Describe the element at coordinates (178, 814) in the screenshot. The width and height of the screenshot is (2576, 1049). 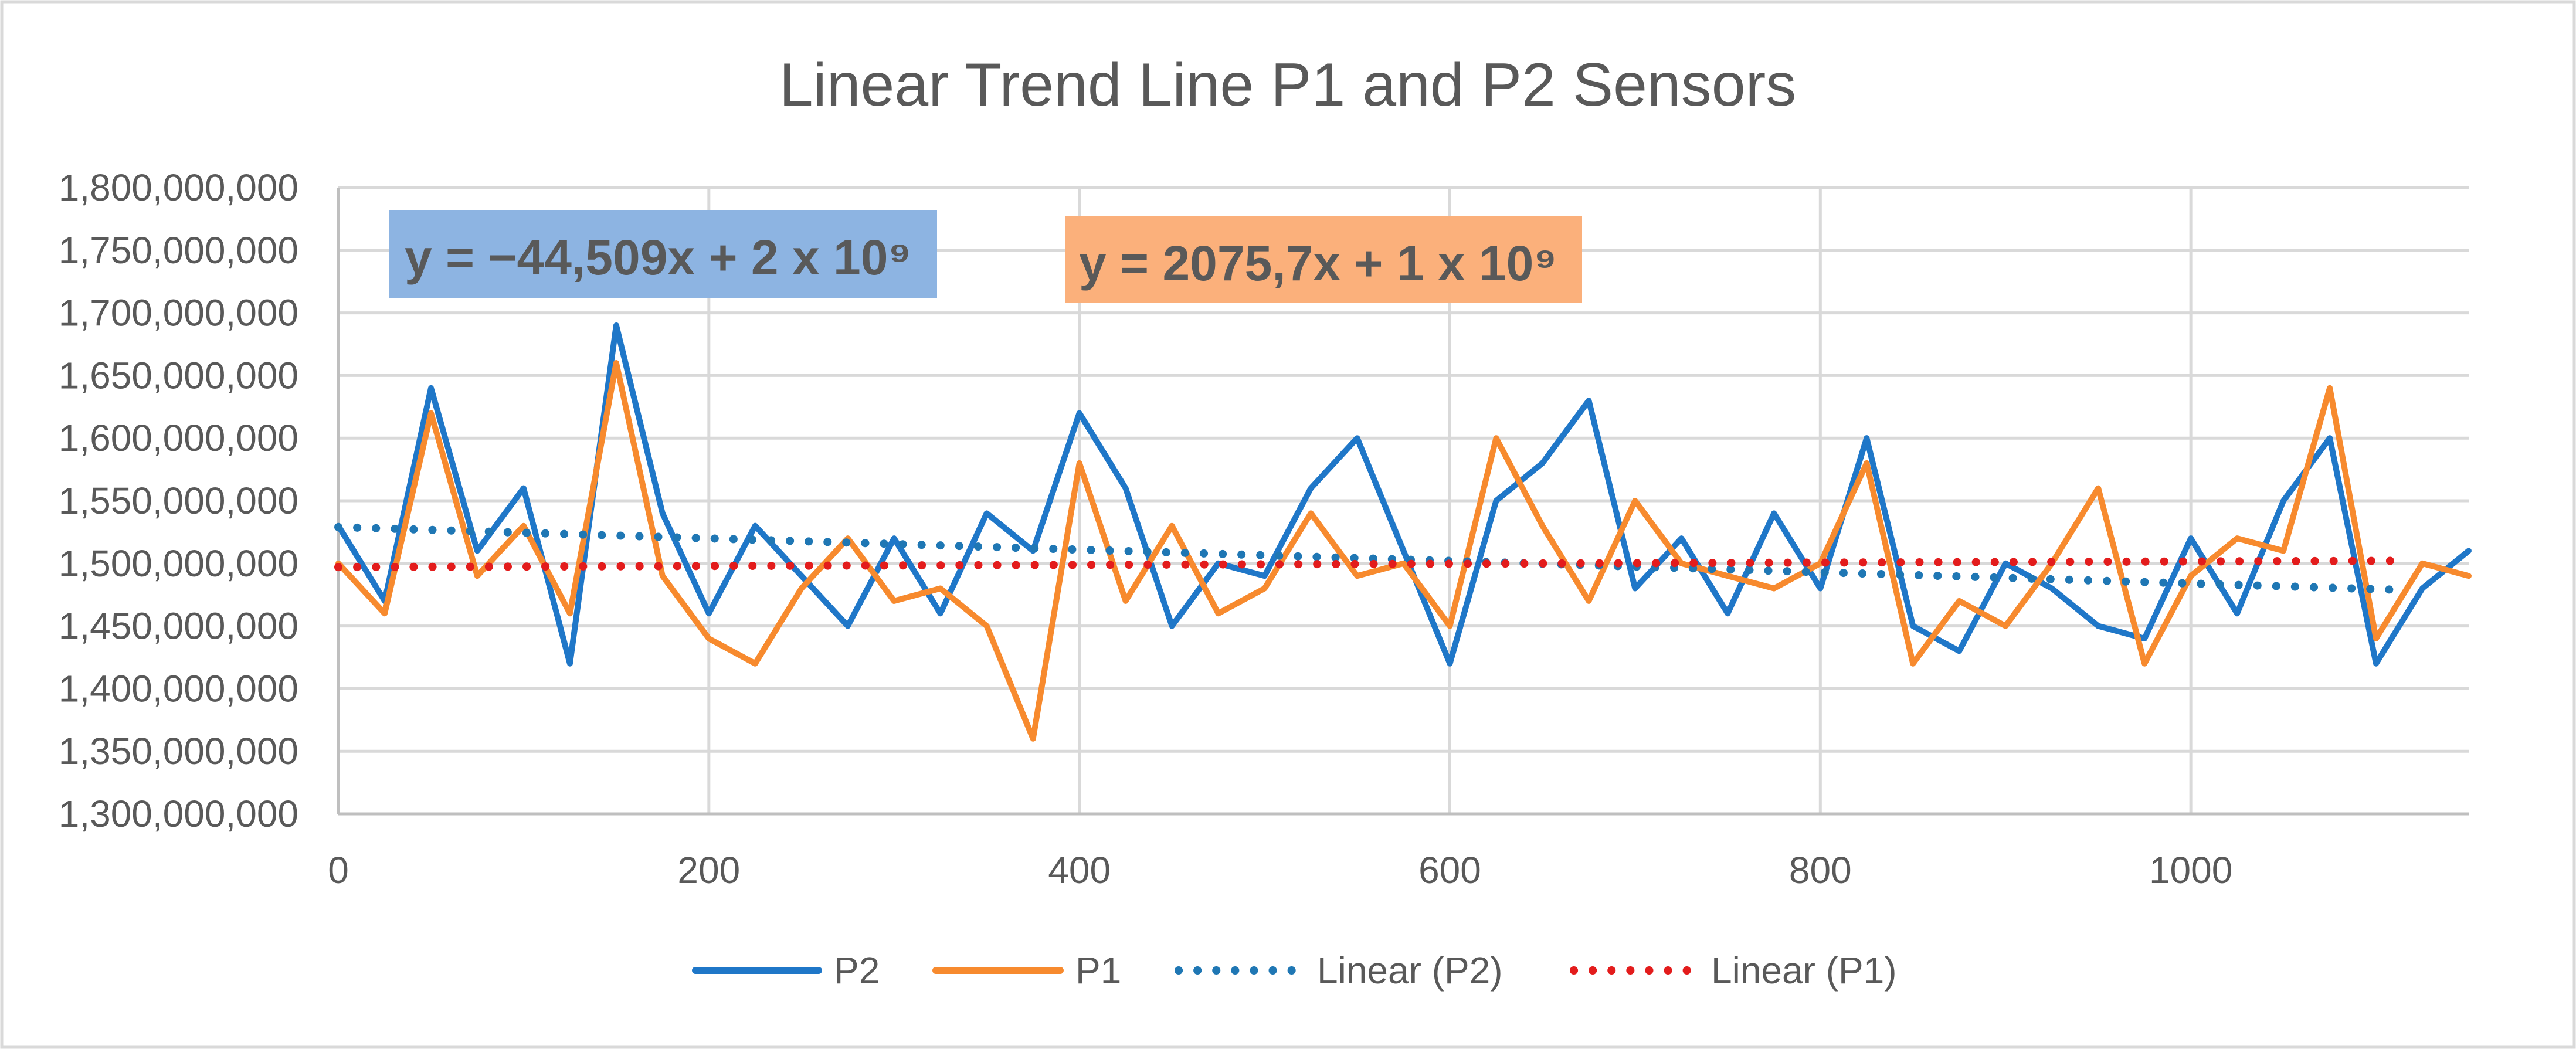
I see `y-tick-label: 1,300,000,000` at that location.